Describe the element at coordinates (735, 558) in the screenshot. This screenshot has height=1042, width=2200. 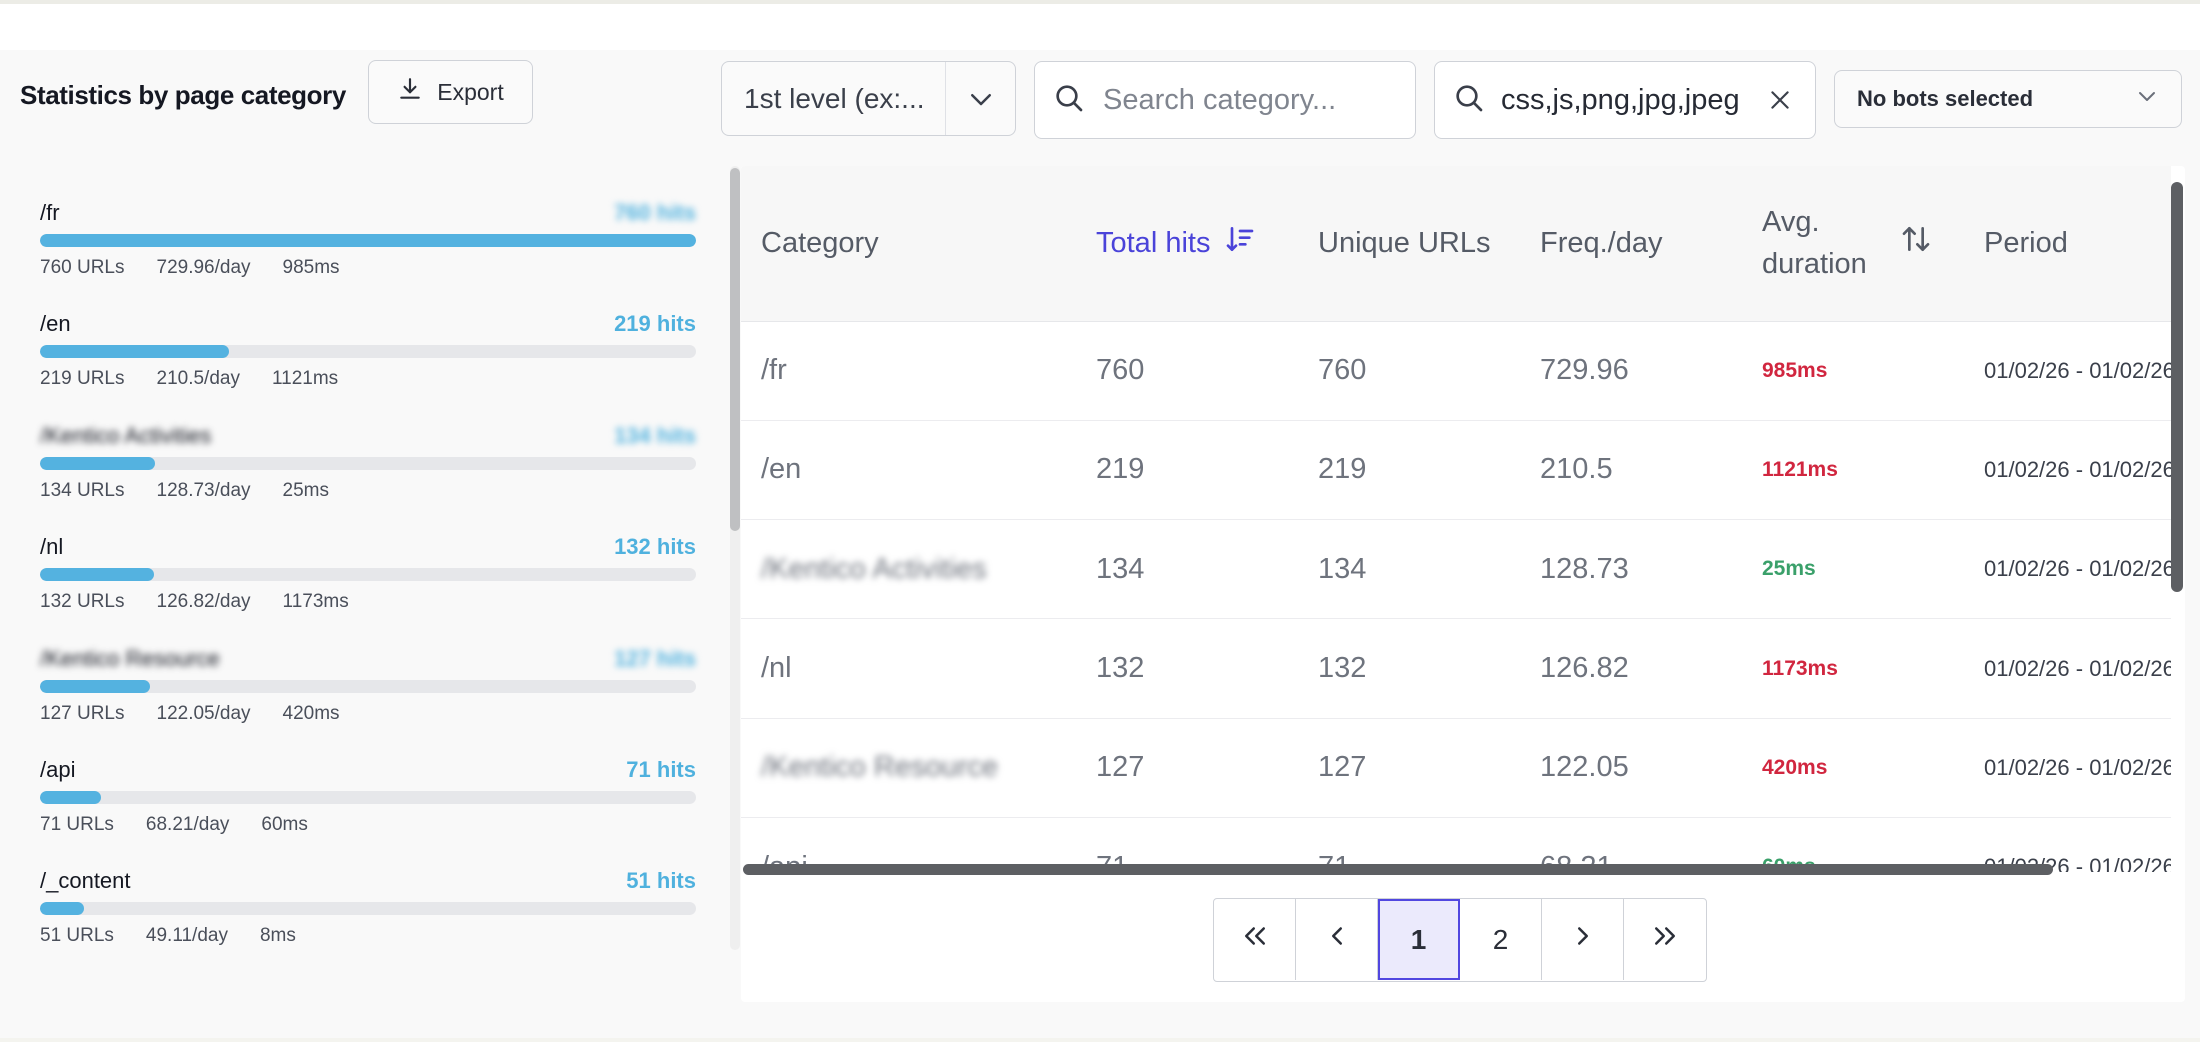
I see `list-scrollbar-track` at that location.